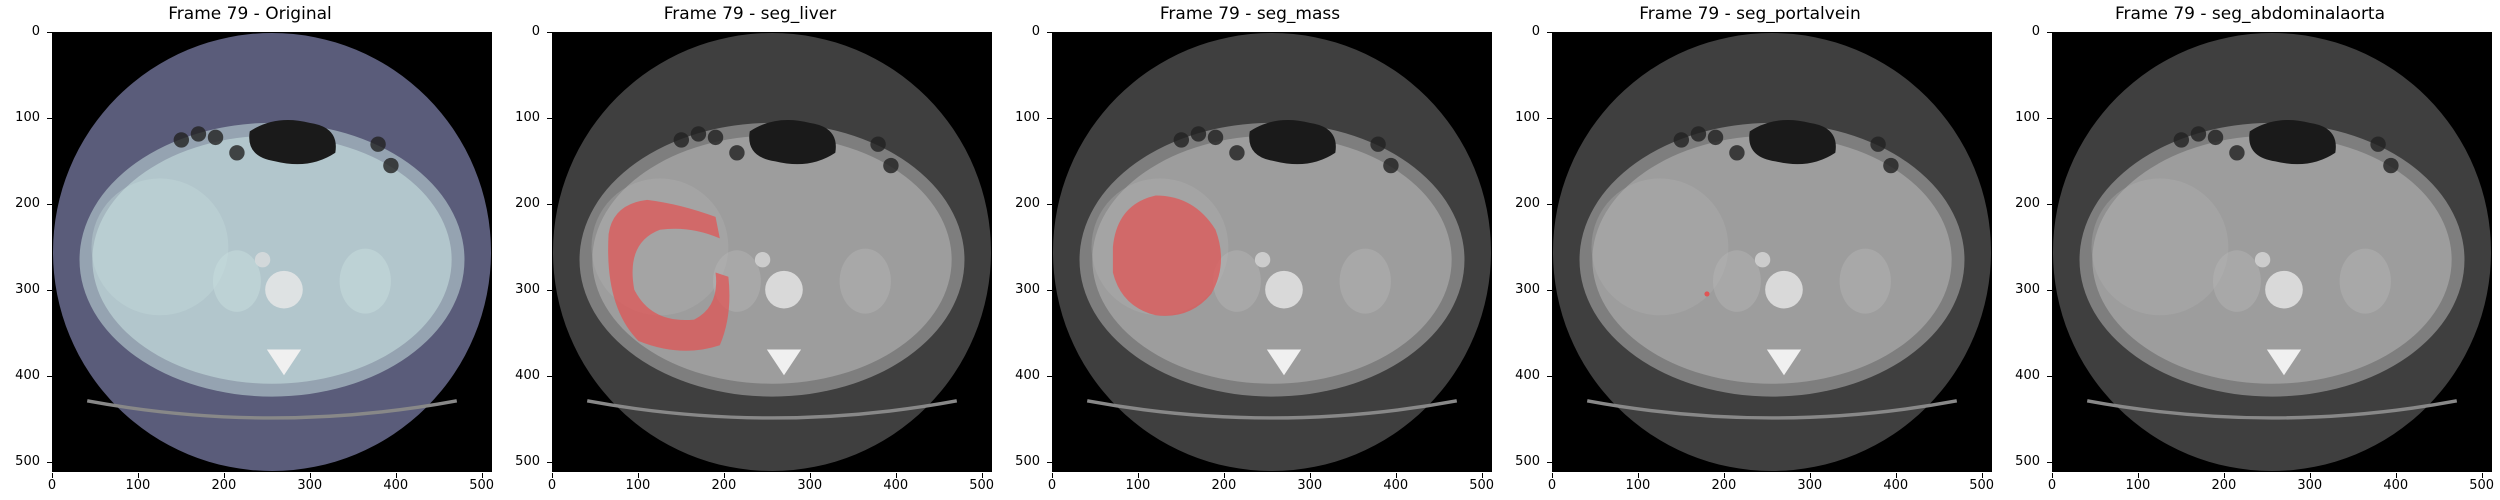 This screenshot has height=500, width=2500. Describe the element at coordinates (750, 14) in the screenshot. I see `panel-title: Frame 79 - seg_liver` at that location.